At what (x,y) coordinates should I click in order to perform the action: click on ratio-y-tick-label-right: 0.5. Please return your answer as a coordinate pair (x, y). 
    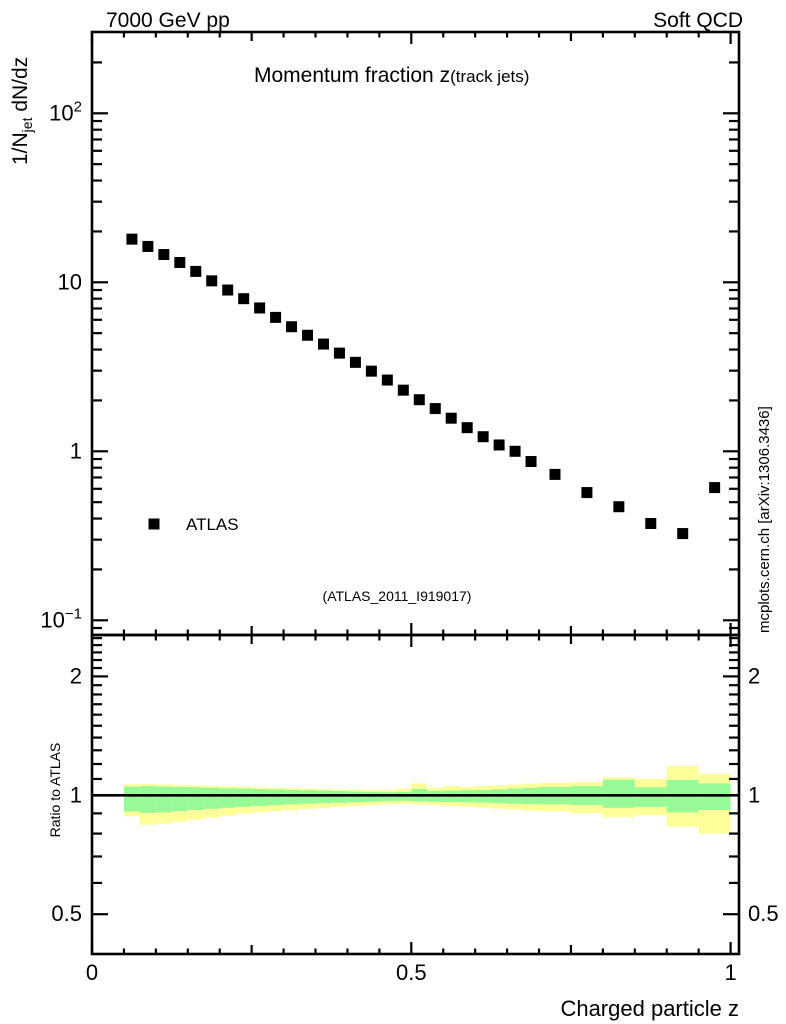
    Looking at the image, I should click on (763, 913).